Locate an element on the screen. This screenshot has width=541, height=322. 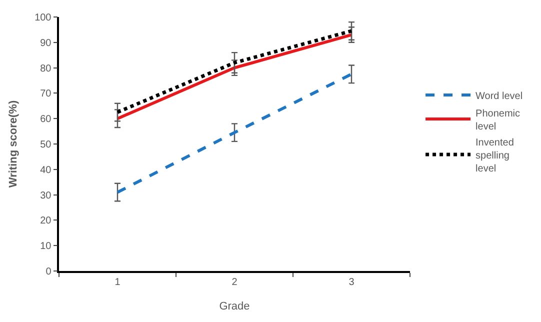
y-tick-label: 60 is located at coordinates (46, 120).